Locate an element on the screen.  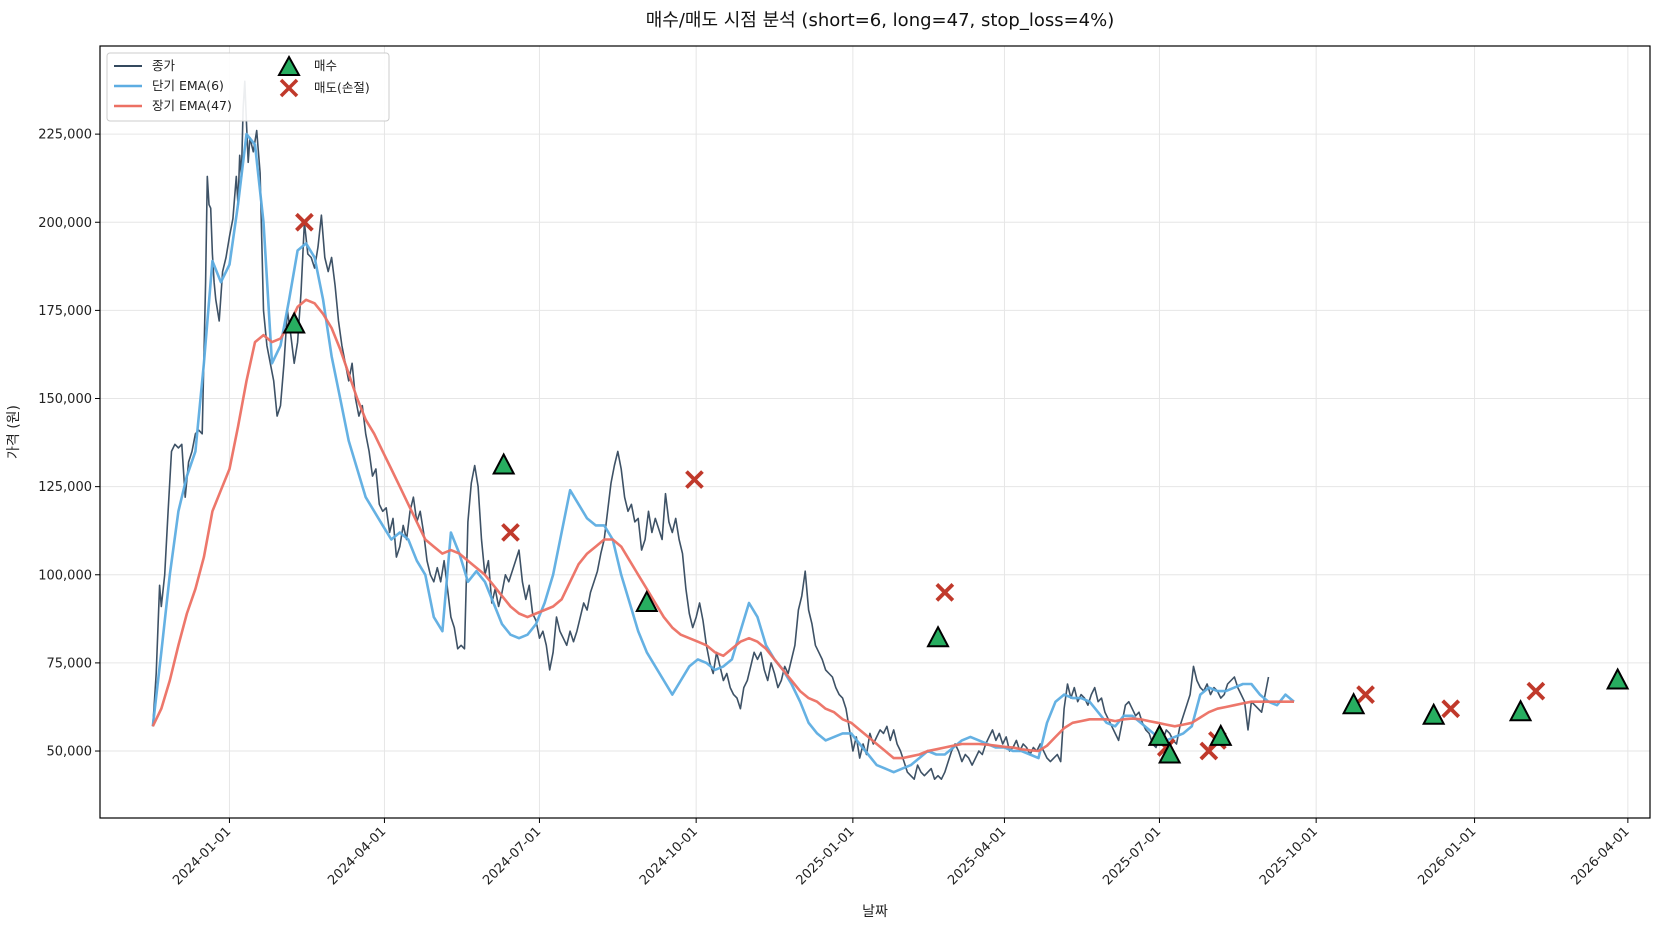
legend-buy-label: 매수 is located at coordinates (325, 65).